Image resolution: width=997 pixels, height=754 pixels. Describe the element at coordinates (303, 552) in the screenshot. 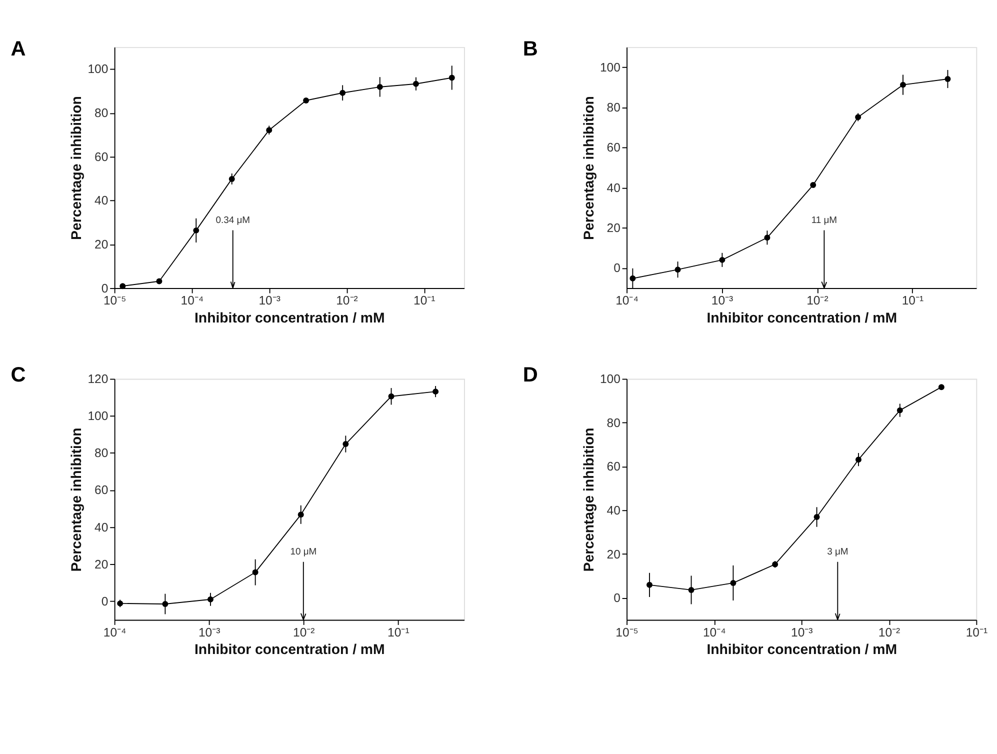

I see `ref-line-label: 10 μM` at that location.